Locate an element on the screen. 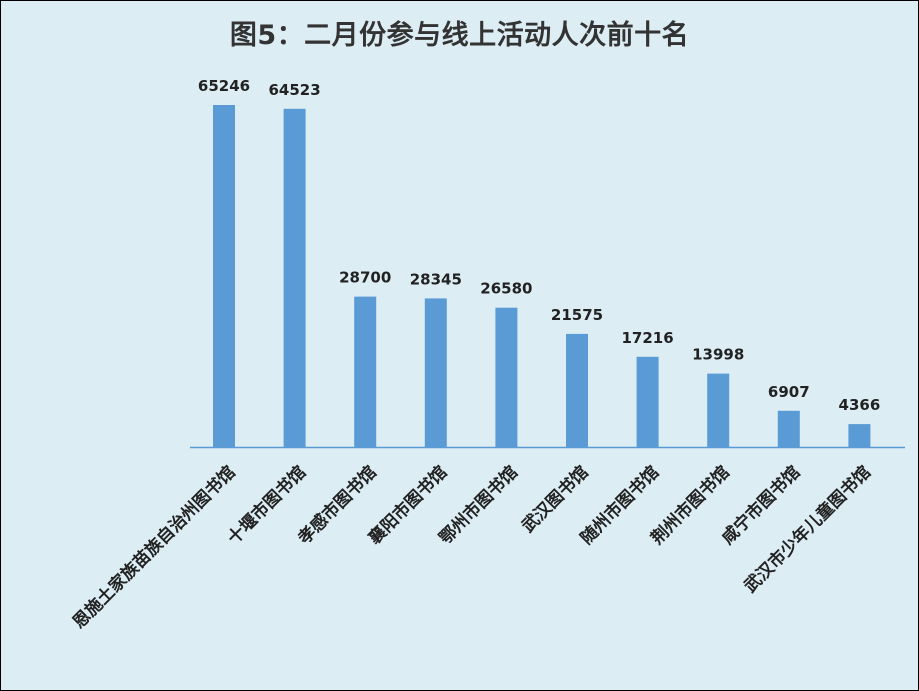  data-label-10: 4366 is located at coordinates (860, 405).